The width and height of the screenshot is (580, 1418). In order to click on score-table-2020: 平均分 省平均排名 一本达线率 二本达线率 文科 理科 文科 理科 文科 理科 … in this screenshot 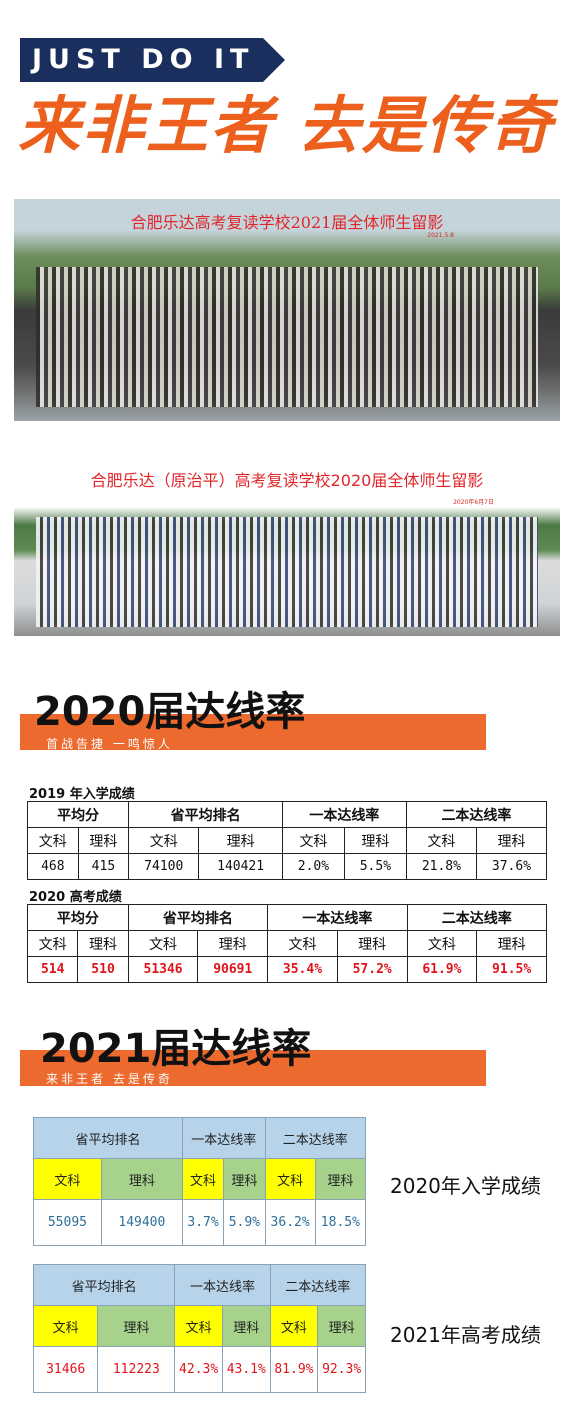, I will do `click(287, 943)`.